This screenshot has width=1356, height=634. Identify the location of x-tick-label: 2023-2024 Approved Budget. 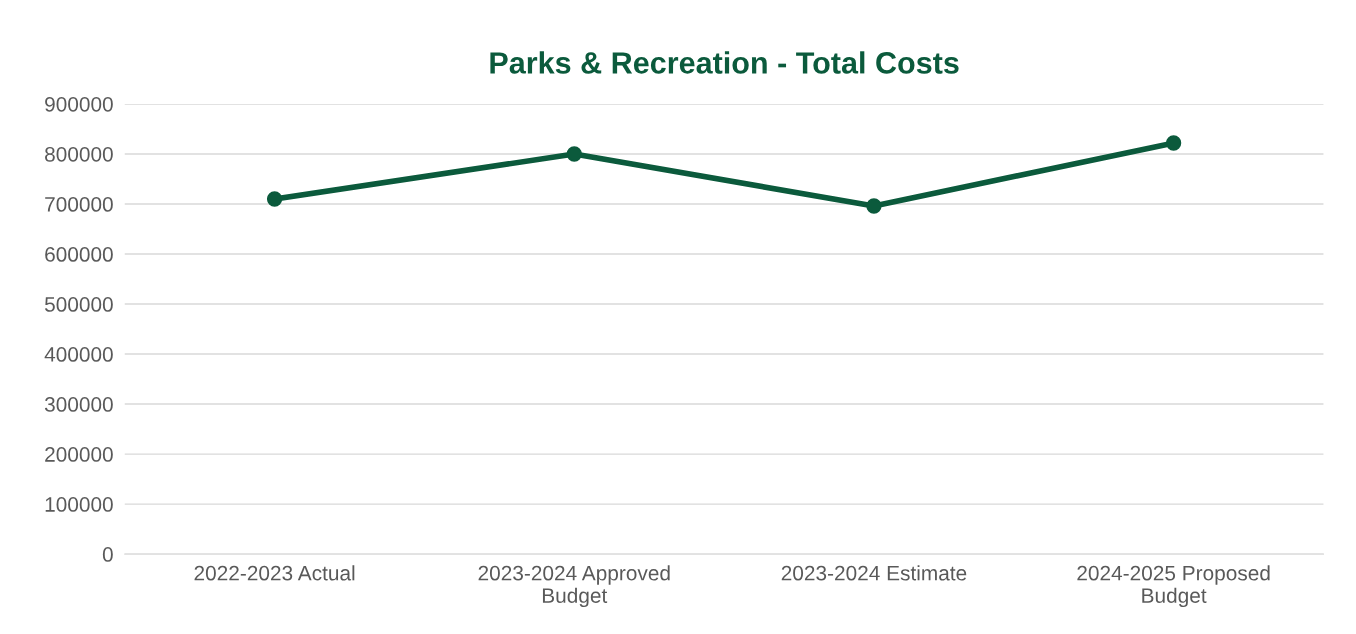
(574, 586).